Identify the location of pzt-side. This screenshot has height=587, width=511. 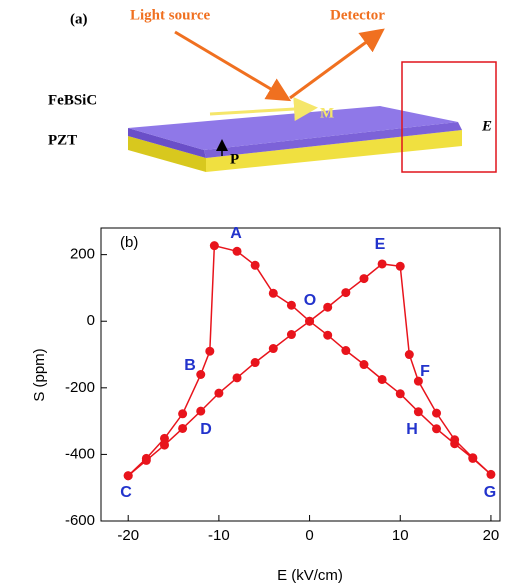
(334, 151).